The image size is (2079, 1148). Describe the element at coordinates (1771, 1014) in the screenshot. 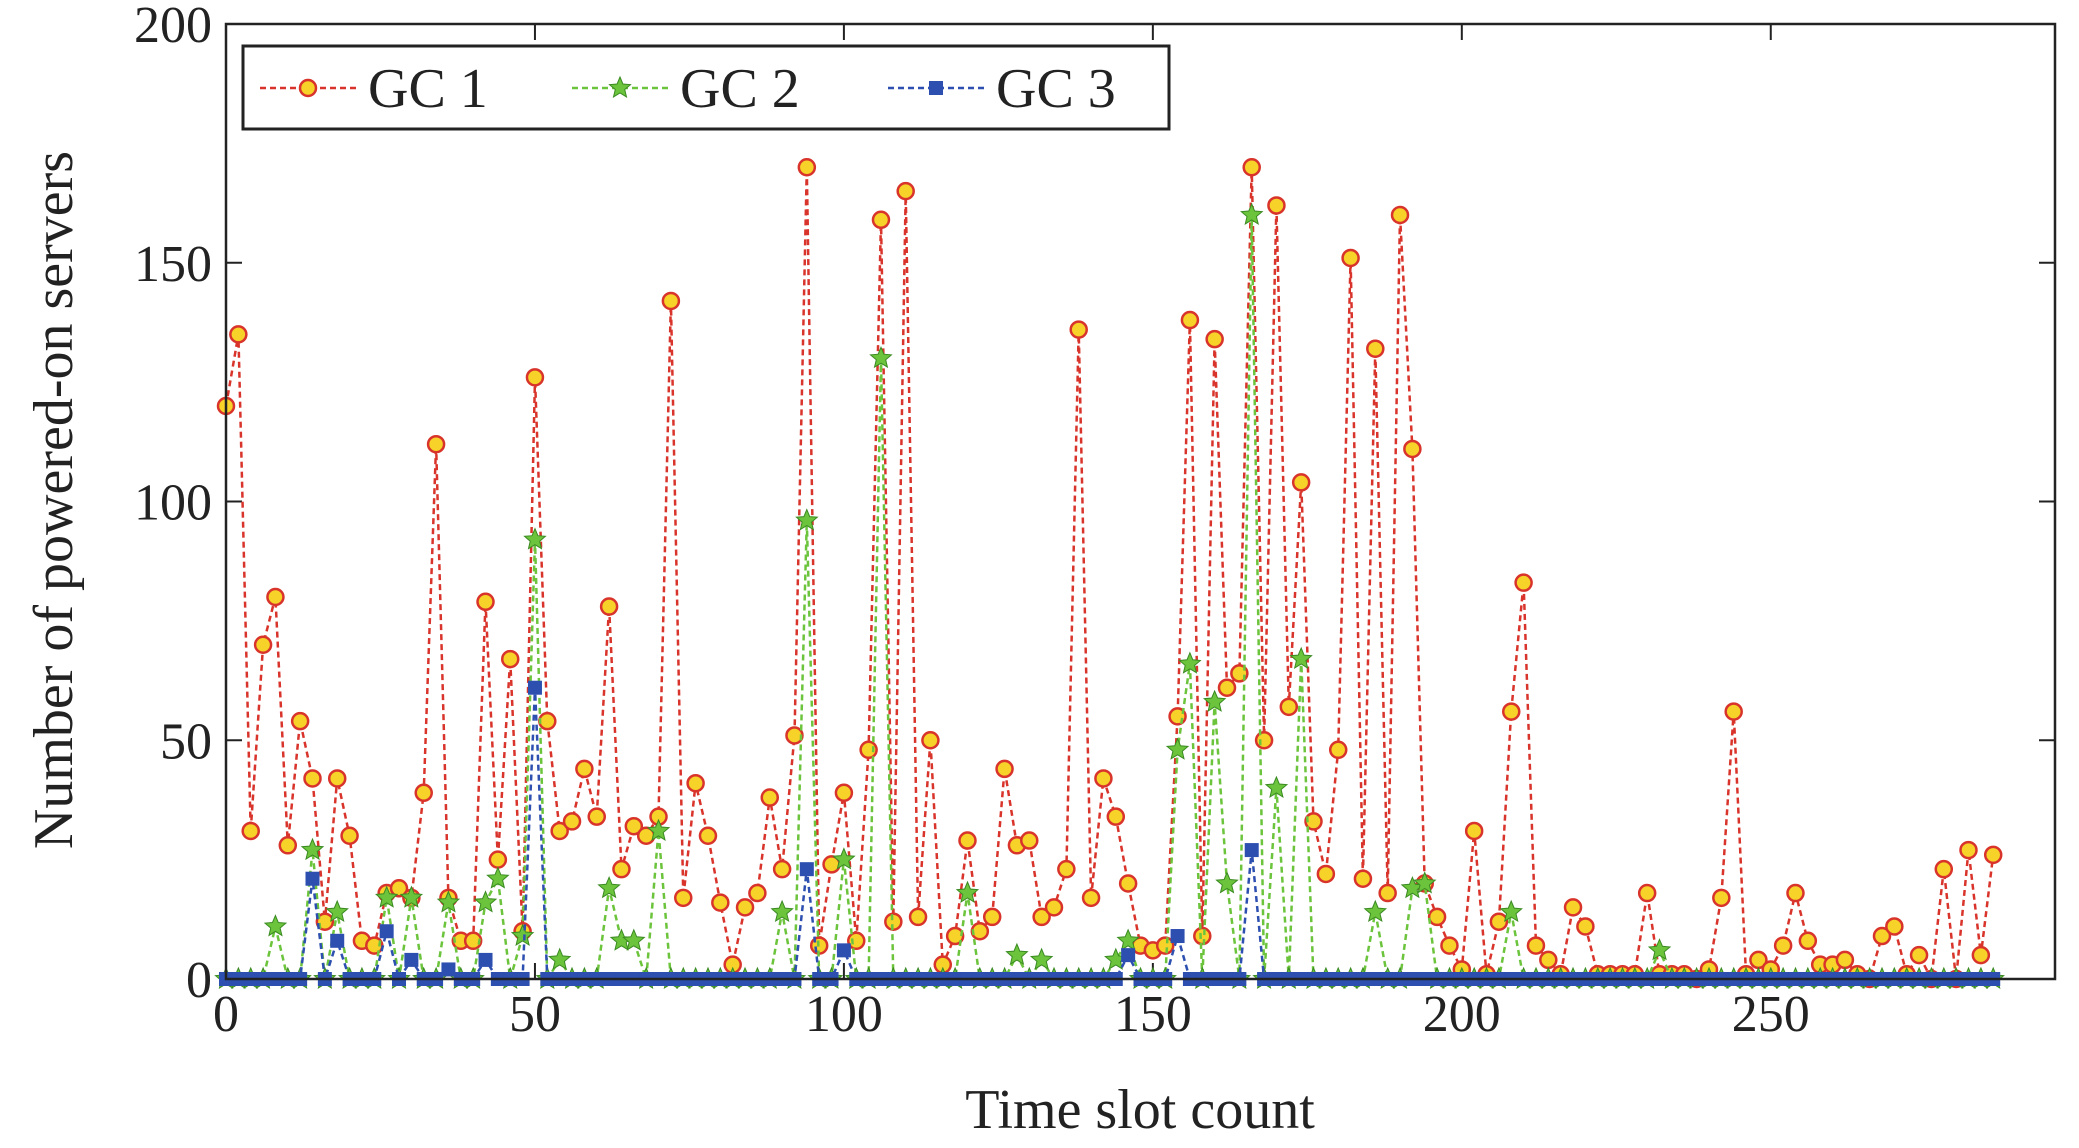

I see `x-tick-label: 250` at that location.